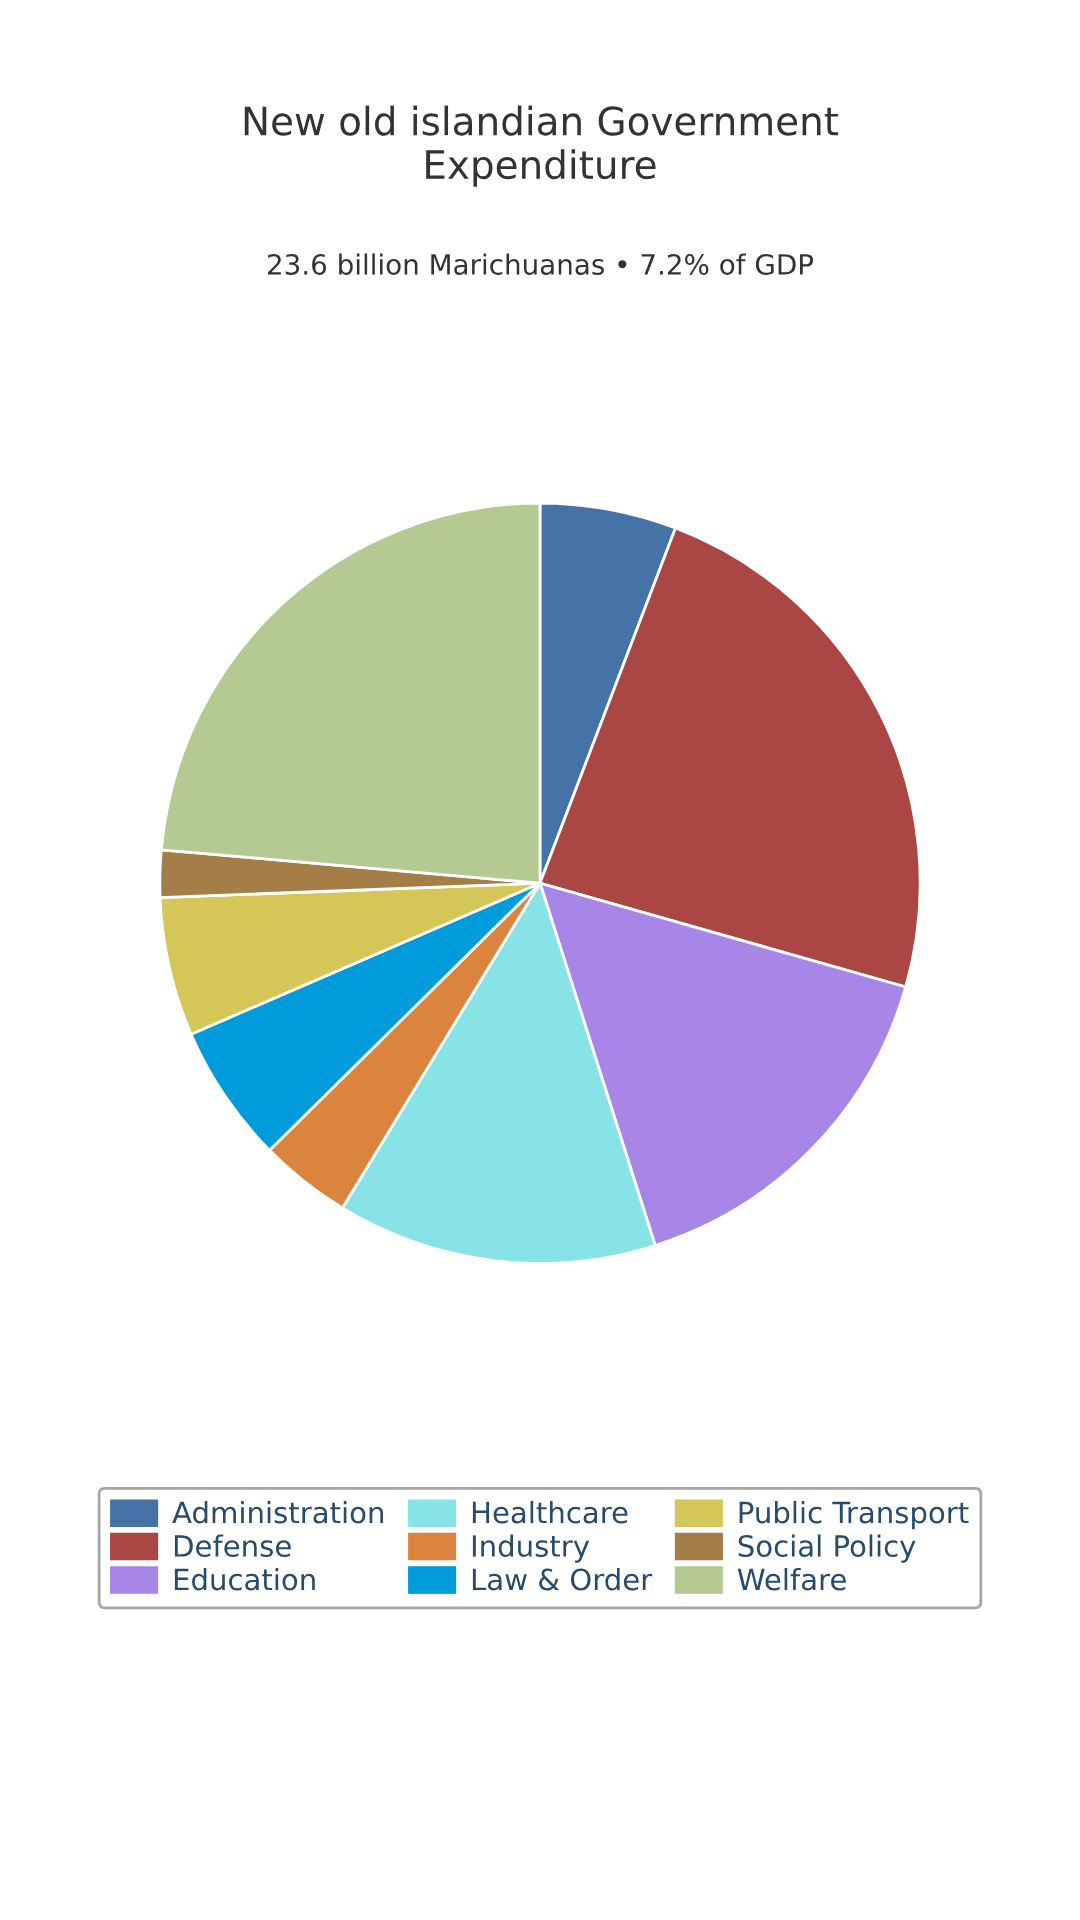  What do you see at coordinates (791, 1579) in the screenshot?
I see `legend-label: Welfare` at bounding box center [791, 1579].